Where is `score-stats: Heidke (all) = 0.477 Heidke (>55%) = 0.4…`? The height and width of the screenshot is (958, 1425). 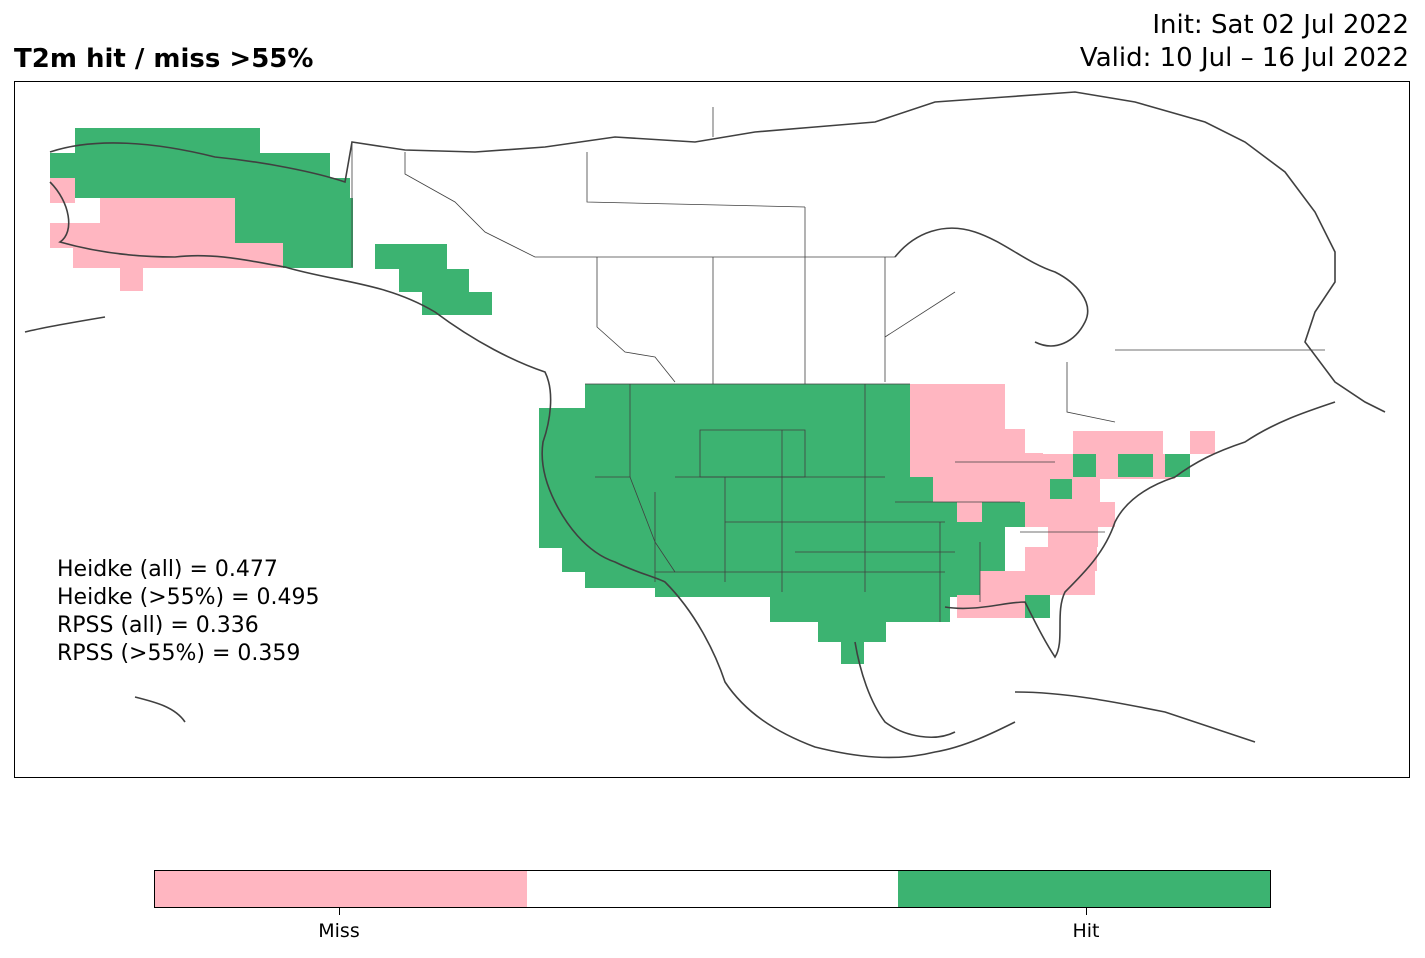
score-stats: Heidke (all) = 0.477 Heidke (>55%) = 0.4… is located at coordinates (188, 612).